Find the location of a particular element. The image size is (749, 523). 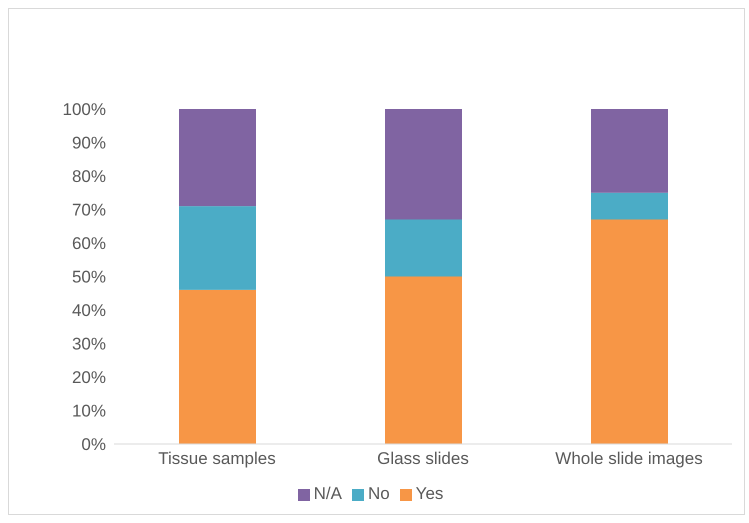

y-tick-label: 60% is located at coordinates (89, 244).